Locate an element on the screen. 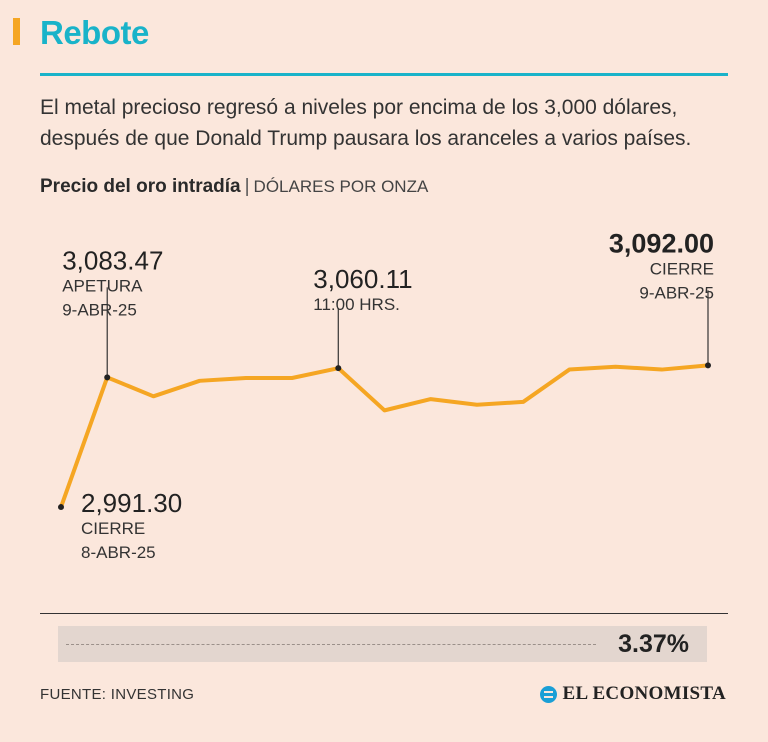  annotation-sublabel-0-0: CIERRE is located at coordinates (113, 528).